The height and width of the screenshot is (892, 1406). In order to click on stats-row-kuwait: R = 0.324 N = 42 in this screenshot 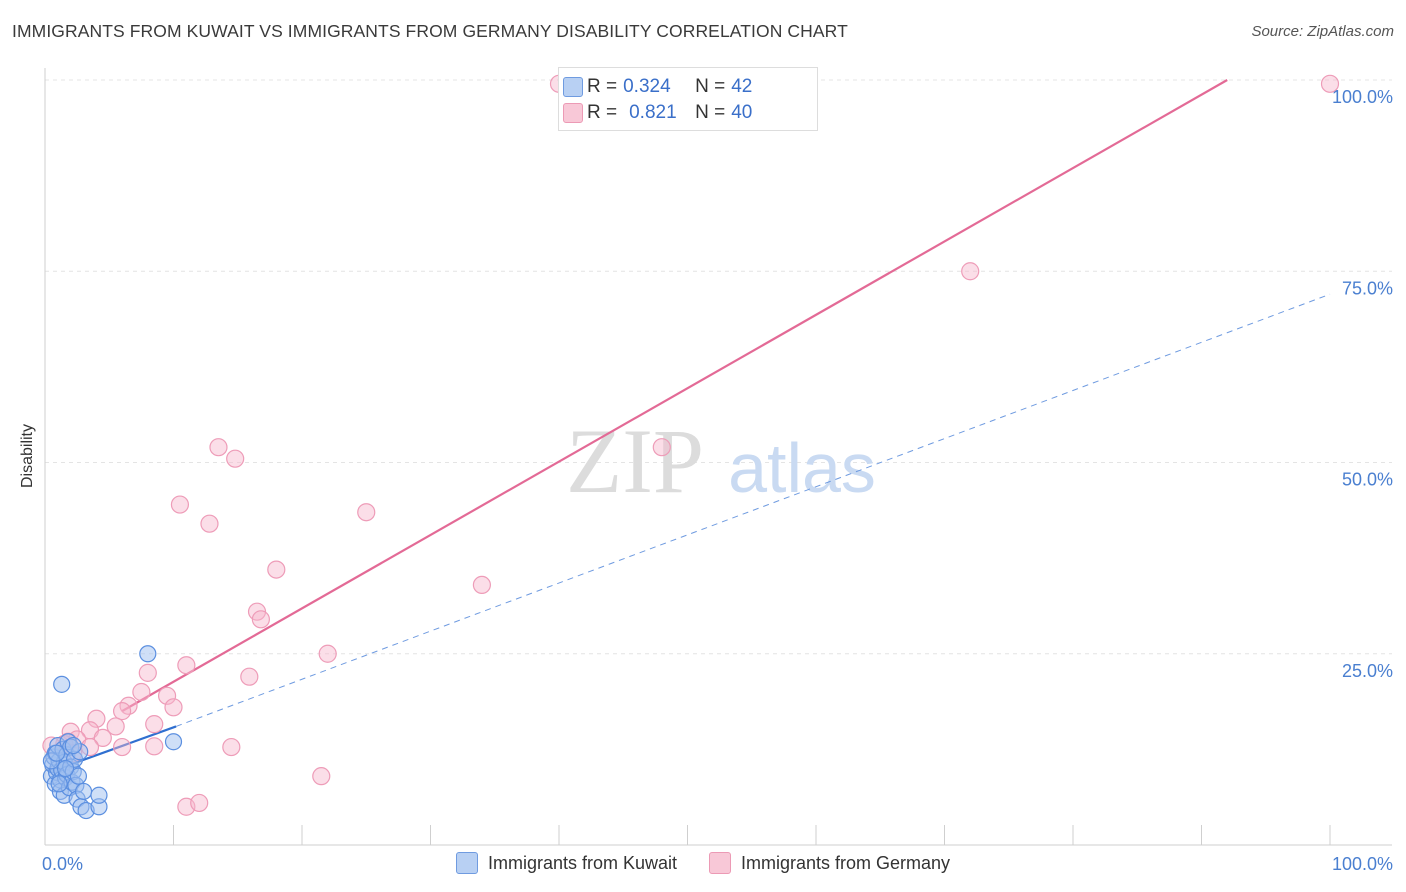, I will do `click(658, 87)`.